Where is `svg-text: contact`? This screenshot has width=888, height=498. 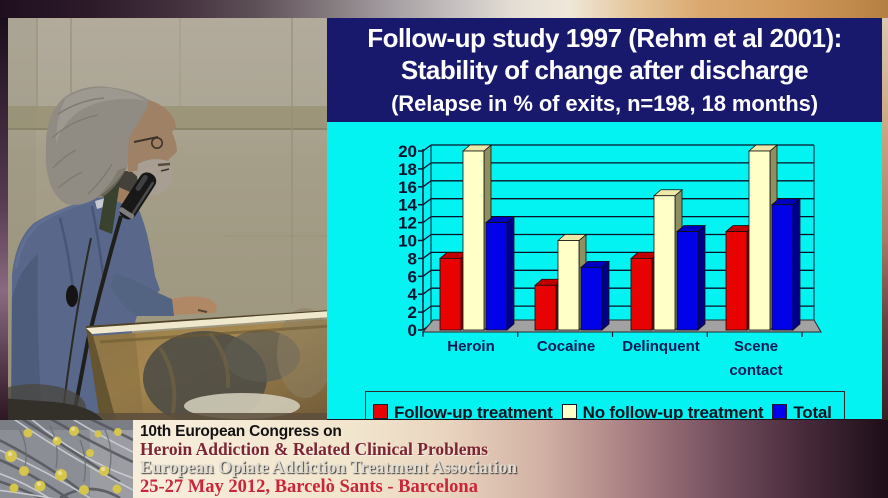 svg-text: contact is located at coordinates (755, 370).